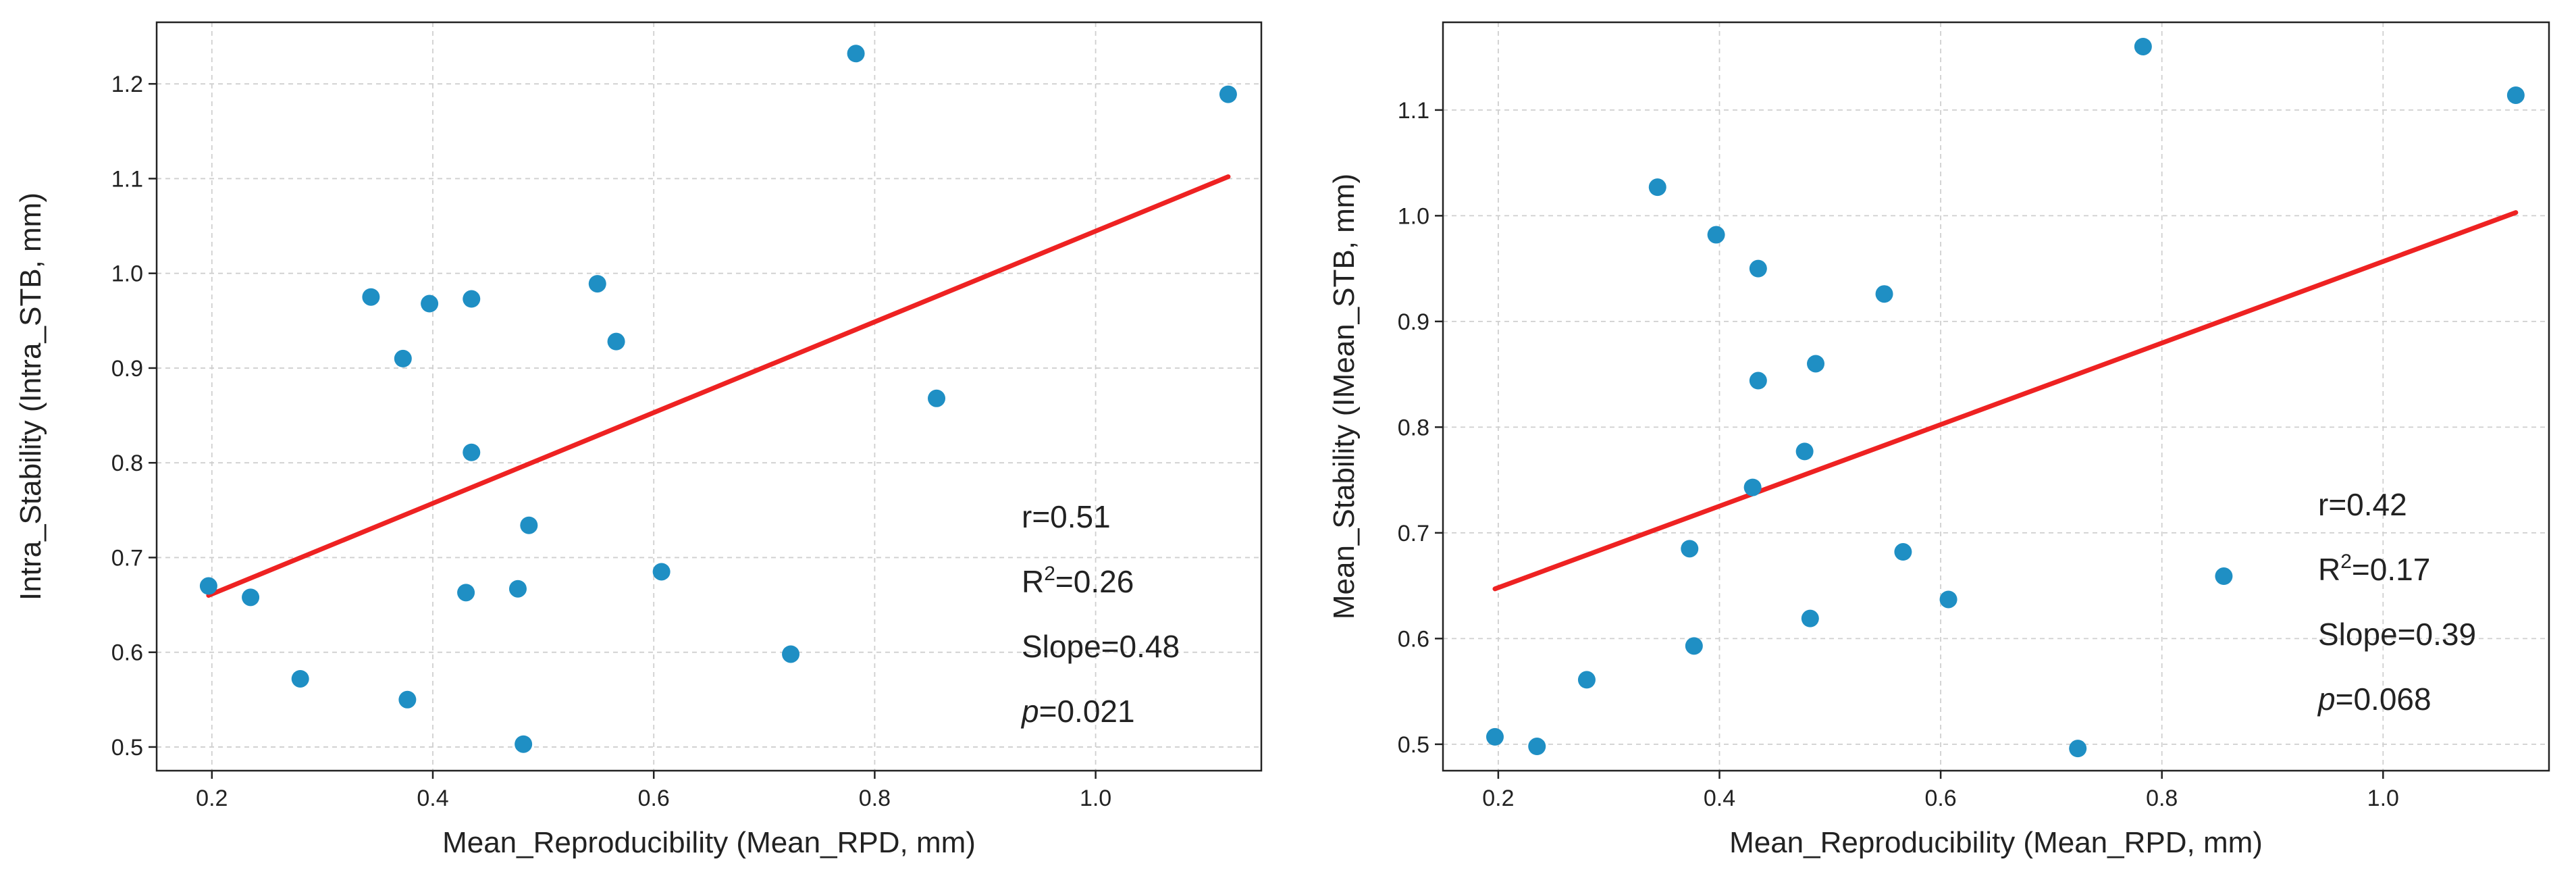 The image size is (2576, 872). I want to click on right-stat-slope: Slope=0.39, so click(2397, 634).